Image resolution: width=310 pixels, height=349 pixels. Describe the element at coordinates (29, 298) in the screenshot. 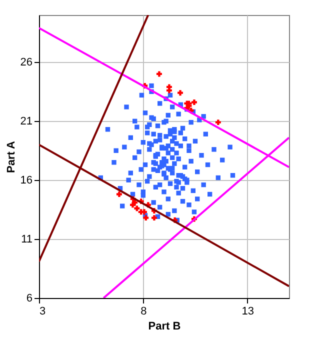

I see `y-tick-label: 6` at that location.